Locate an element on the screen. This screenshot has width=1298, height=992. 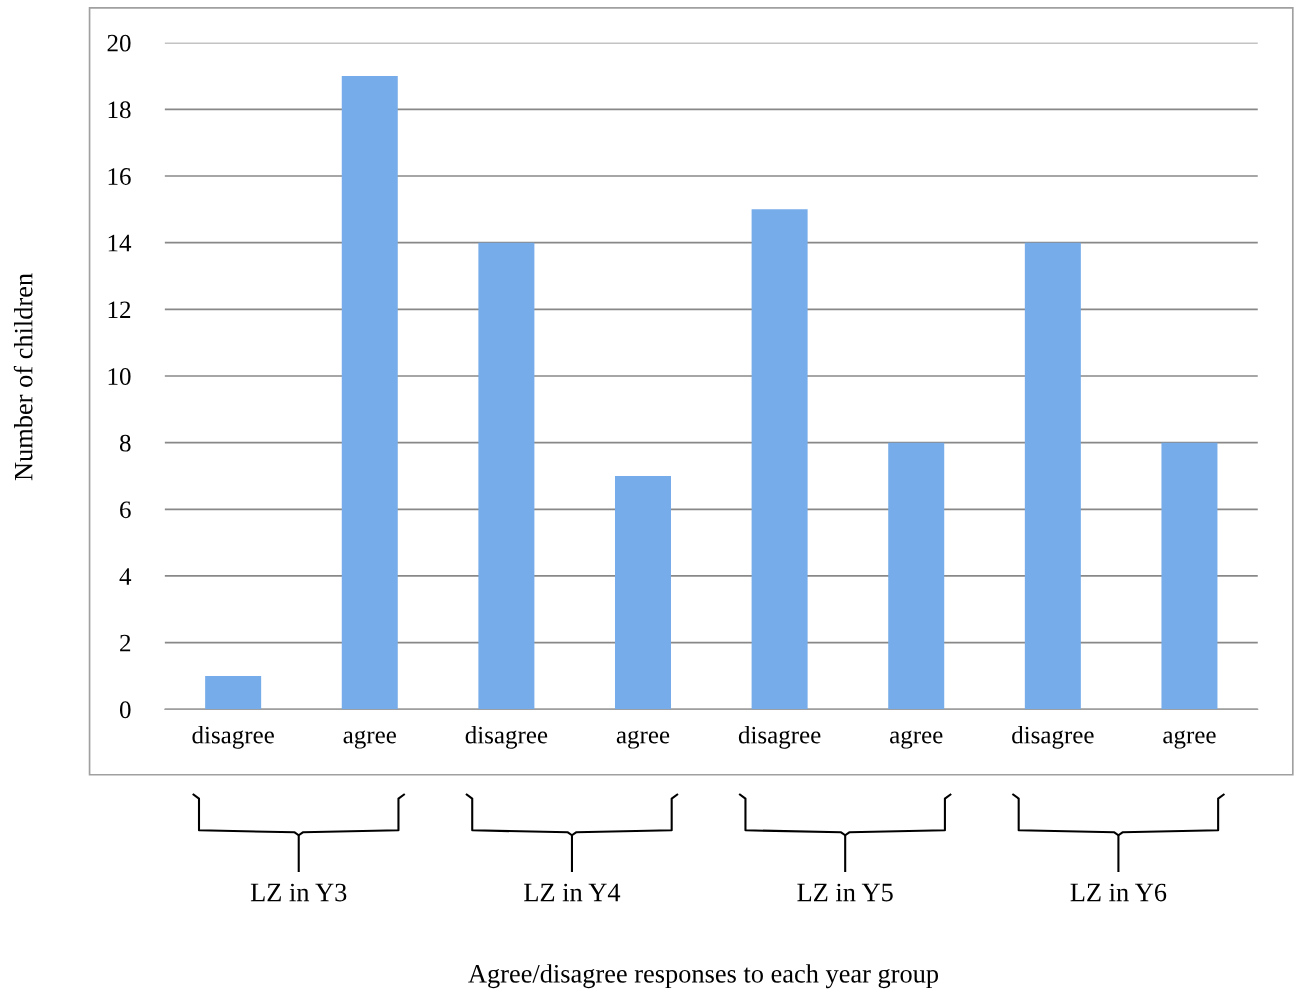
y-tick-label: 2 is located at coordinates (125, 643).